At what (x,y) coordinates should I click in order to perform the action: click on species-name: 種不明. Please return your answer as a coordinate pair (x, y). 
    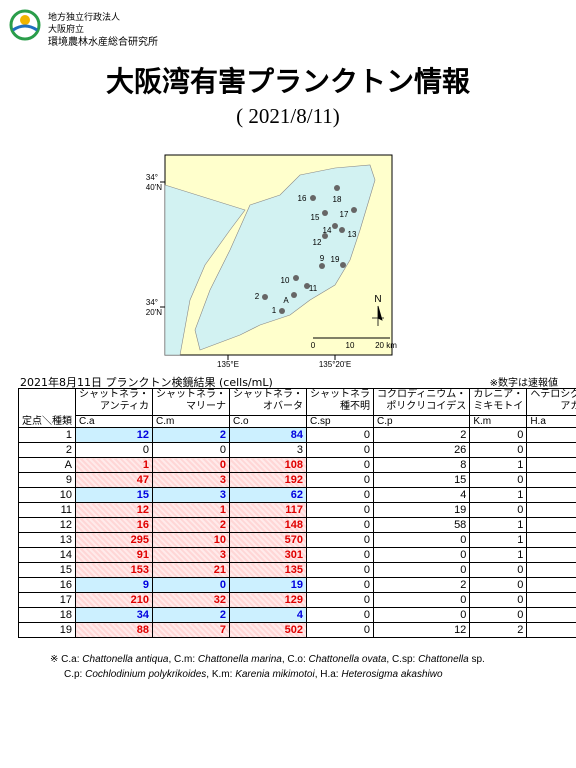
    Looking at the image, I should click on (355, 406).